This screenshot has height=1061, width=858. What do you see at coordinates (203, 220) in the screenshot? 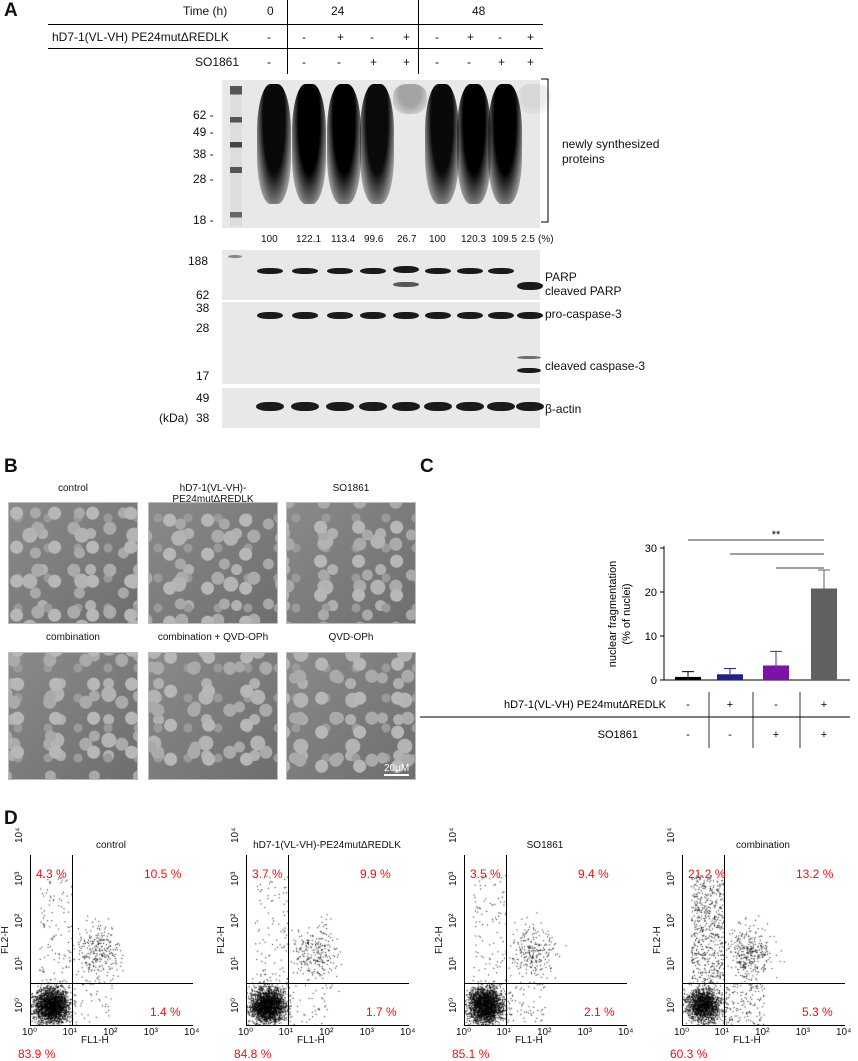
I see `mw-marker: 18 -` at bounding box center [203, 220].